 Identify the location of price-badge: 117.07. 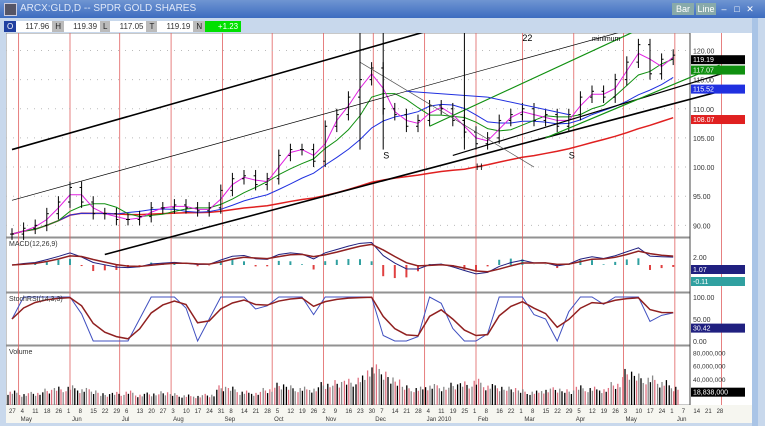
(703, 71).